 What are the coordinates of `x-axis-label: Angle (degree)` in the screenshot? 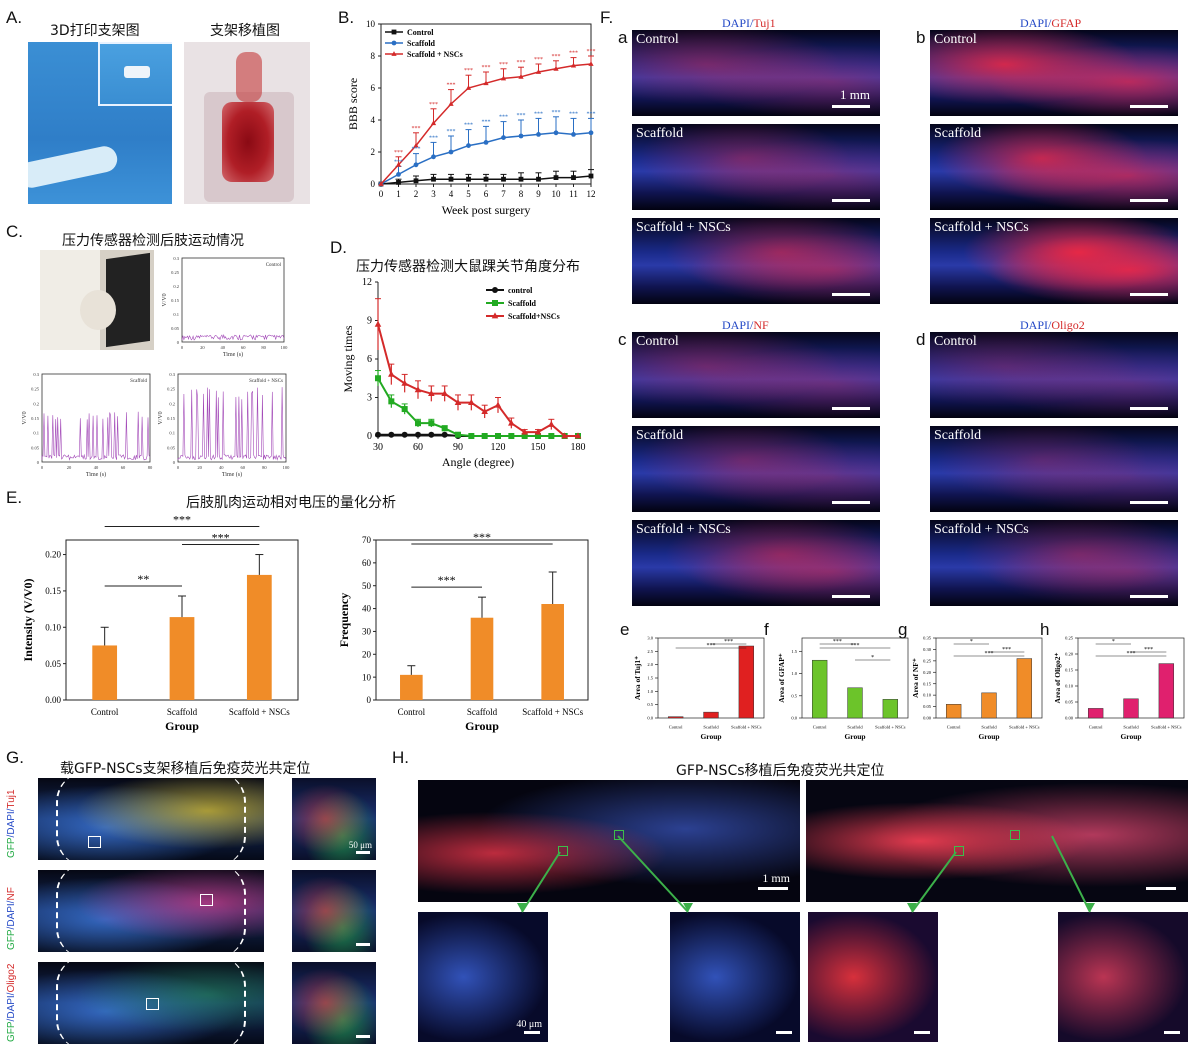 It's located at (478, 462).